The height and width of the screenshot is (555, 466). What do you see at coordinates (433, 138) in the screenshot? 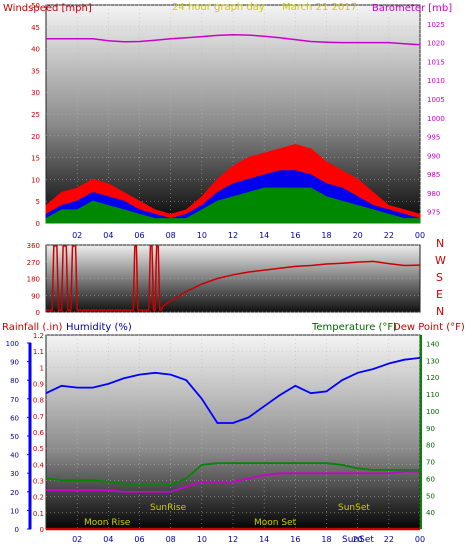
I see `baro-tick-4: 995` at bounding box center [433, 138].